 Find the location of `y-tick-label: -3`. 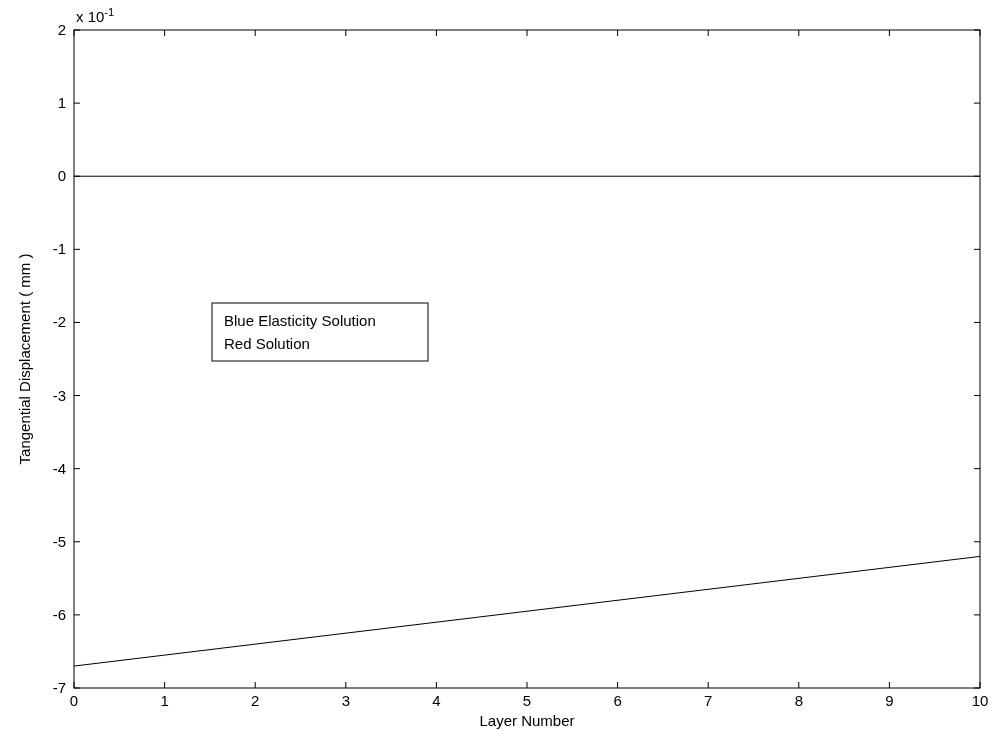

y-tick-label: -3 is located at coordinates (59, 395).